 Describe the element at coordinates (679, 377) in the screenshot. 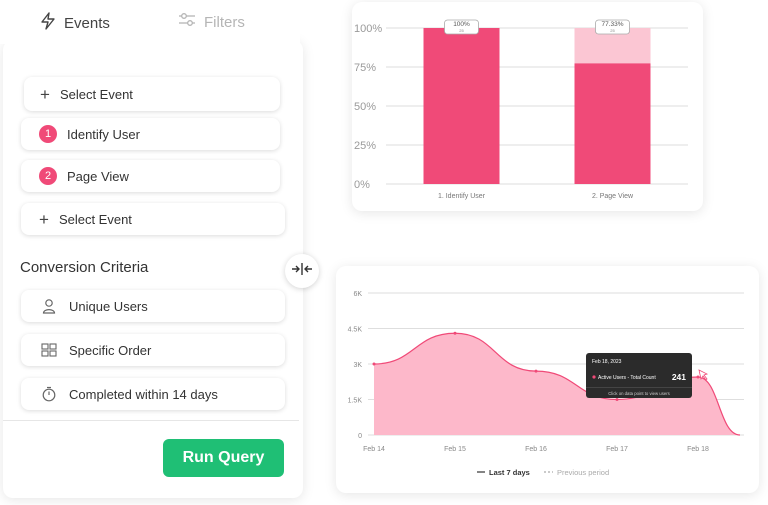

I see `tooltip-value: 241` at that location.